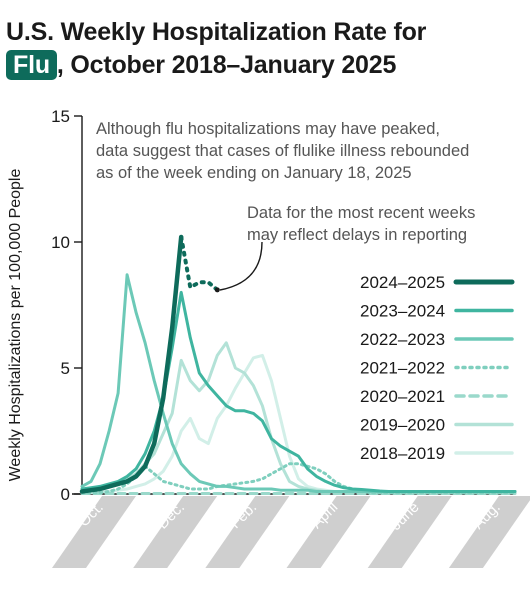 The height and width of the screenshot is (600, 530). What do you see at coordinates (31, 65) in the screenshot?
I see `flu-badge: Flu` at bounding box center [31, 65].